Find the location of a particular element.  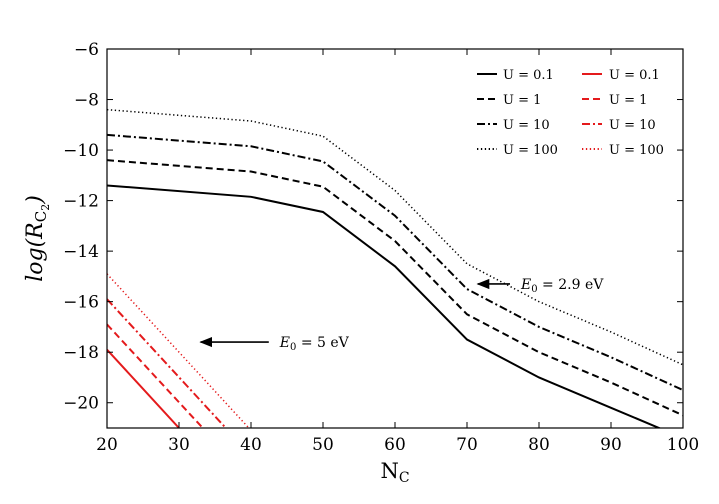

y-tick-label: −8 is located at coordinates (86, 101).